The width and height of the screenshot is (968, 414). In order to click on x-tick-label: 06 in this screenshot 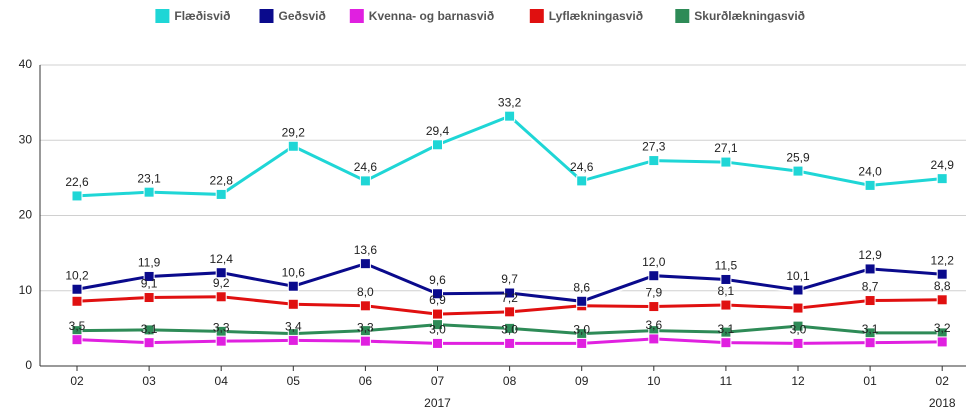, I will do `click(366, 381)`.